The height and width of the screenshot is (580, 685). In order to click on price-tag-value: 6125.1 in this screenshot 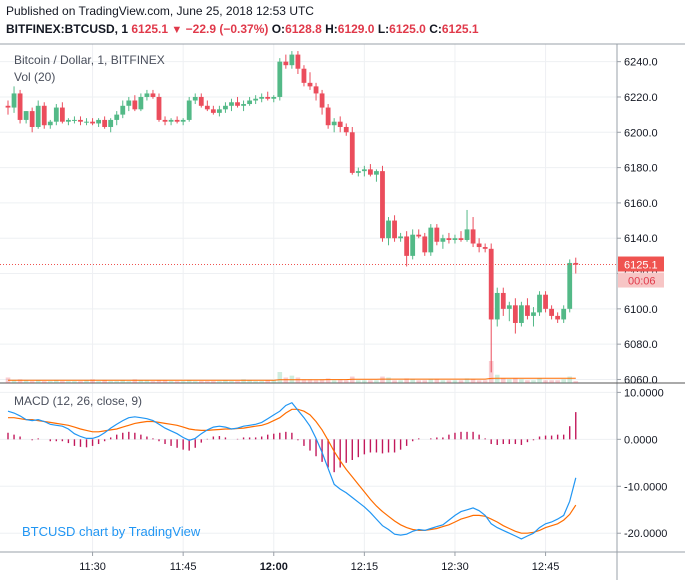, I will do `click(641, 266)`.